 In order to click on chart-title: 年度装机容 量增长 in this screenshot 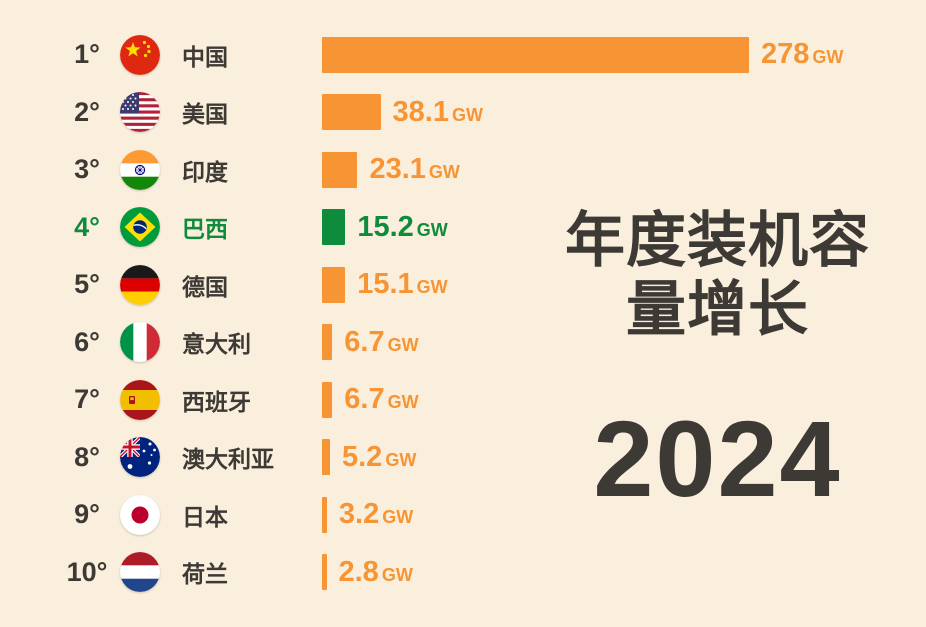, I will do `click(717, 275)`.